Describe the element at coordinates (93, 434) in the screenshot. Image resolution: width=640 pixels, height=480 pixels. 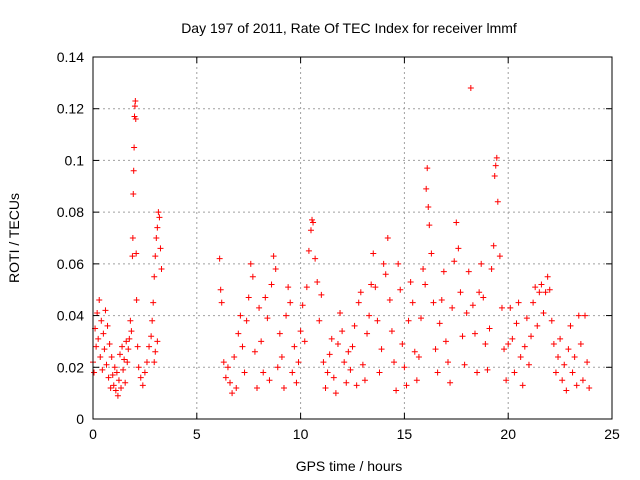
I see `x-tick-label: 0` at that location.